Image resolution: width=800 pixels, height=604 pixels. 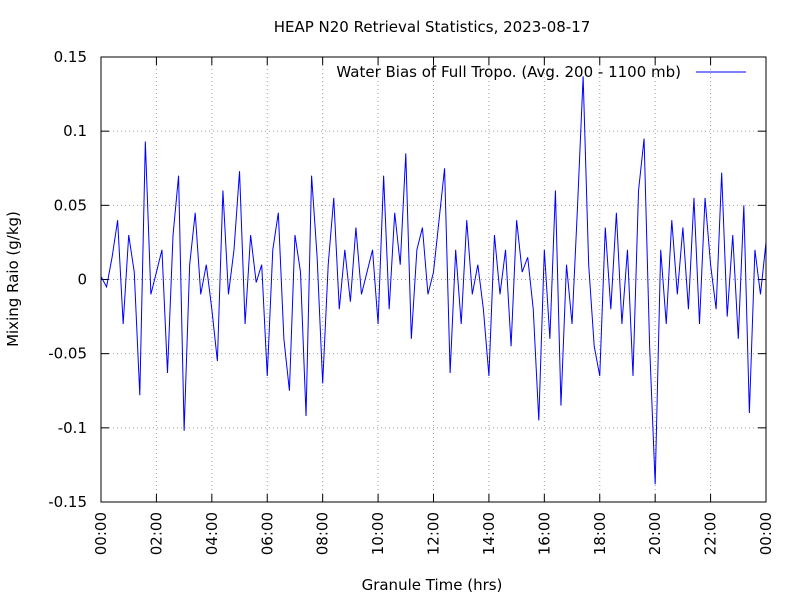 I want to click on x-tick-label: 22:00, so click(x=711, y=533).